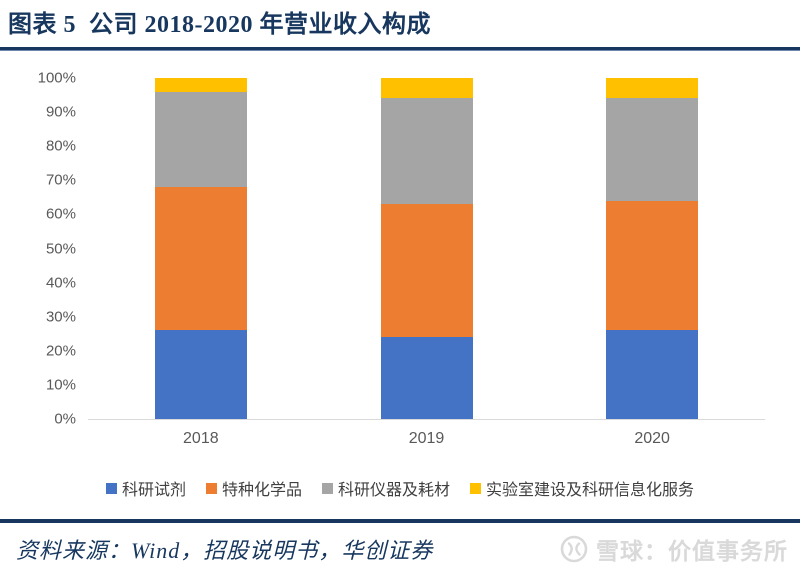 Image resolution: width=800 pixels, height=574 pixels. I want to click on y-axis-tick-label: 100%, so click(56, 78).